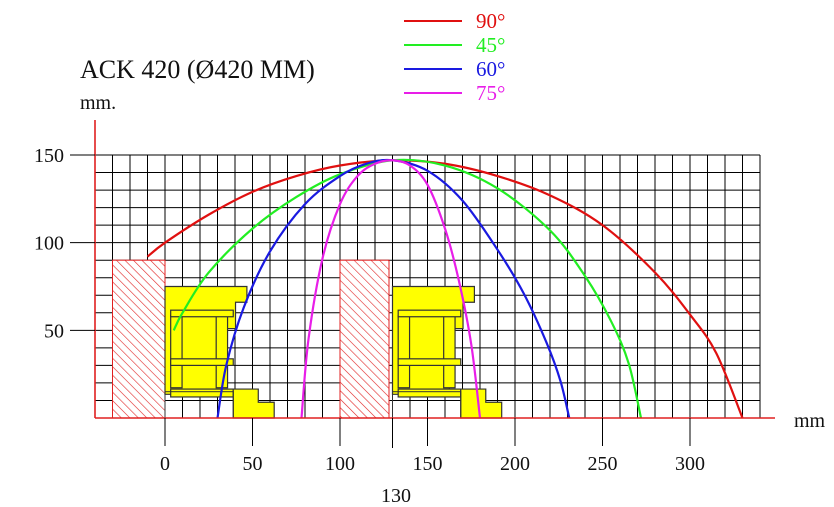 The width and height of the screenshot is (834, 507). I want to click on legend-label: 90°, so click(490, 21).